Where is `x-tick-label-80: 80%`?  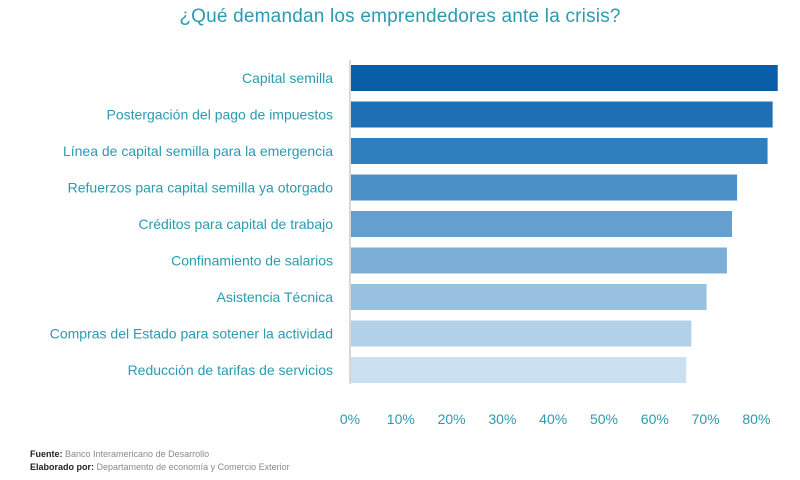
x-tick-label-80: 80% is located at coordinates (756, 419).